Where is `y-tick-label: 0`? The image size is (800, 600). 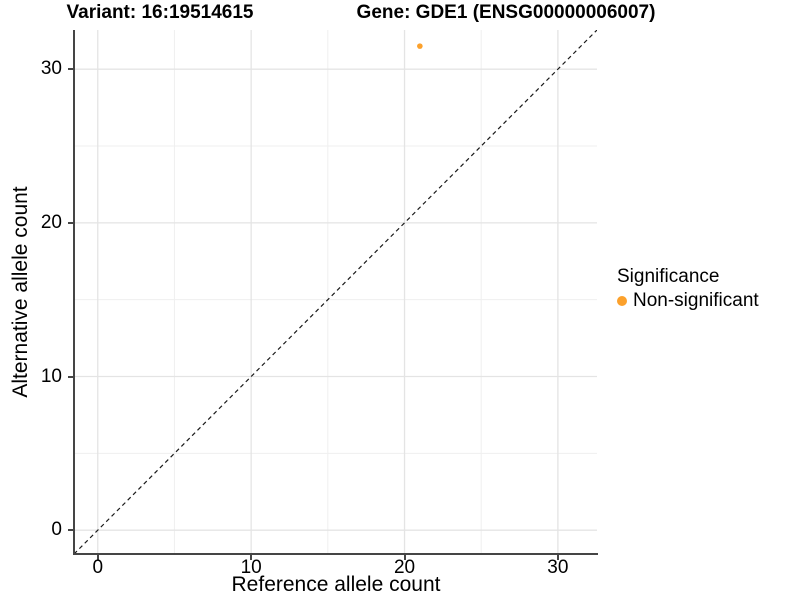 y-tick-label: 0 is located at coordinates (56, 530).